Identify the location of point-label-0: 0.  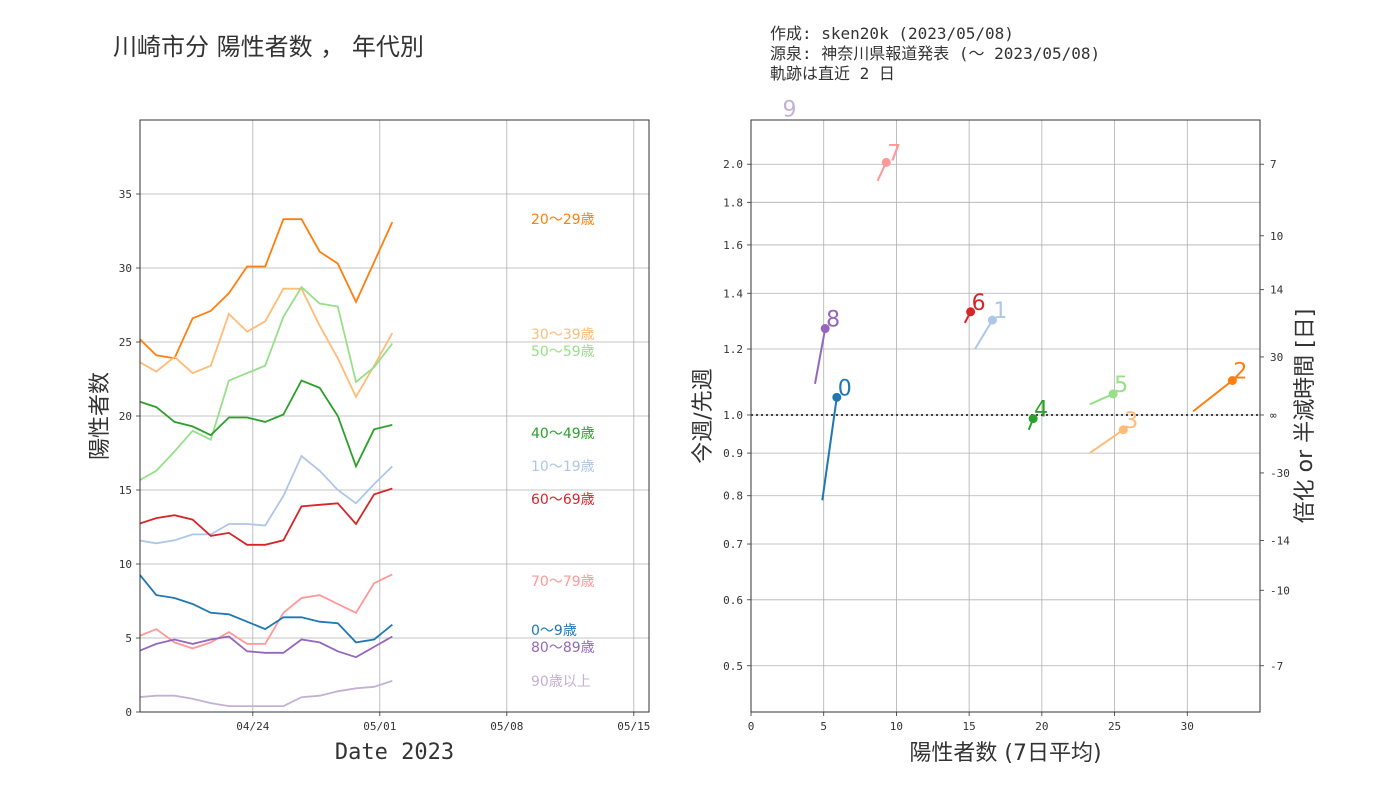
(845, 388).